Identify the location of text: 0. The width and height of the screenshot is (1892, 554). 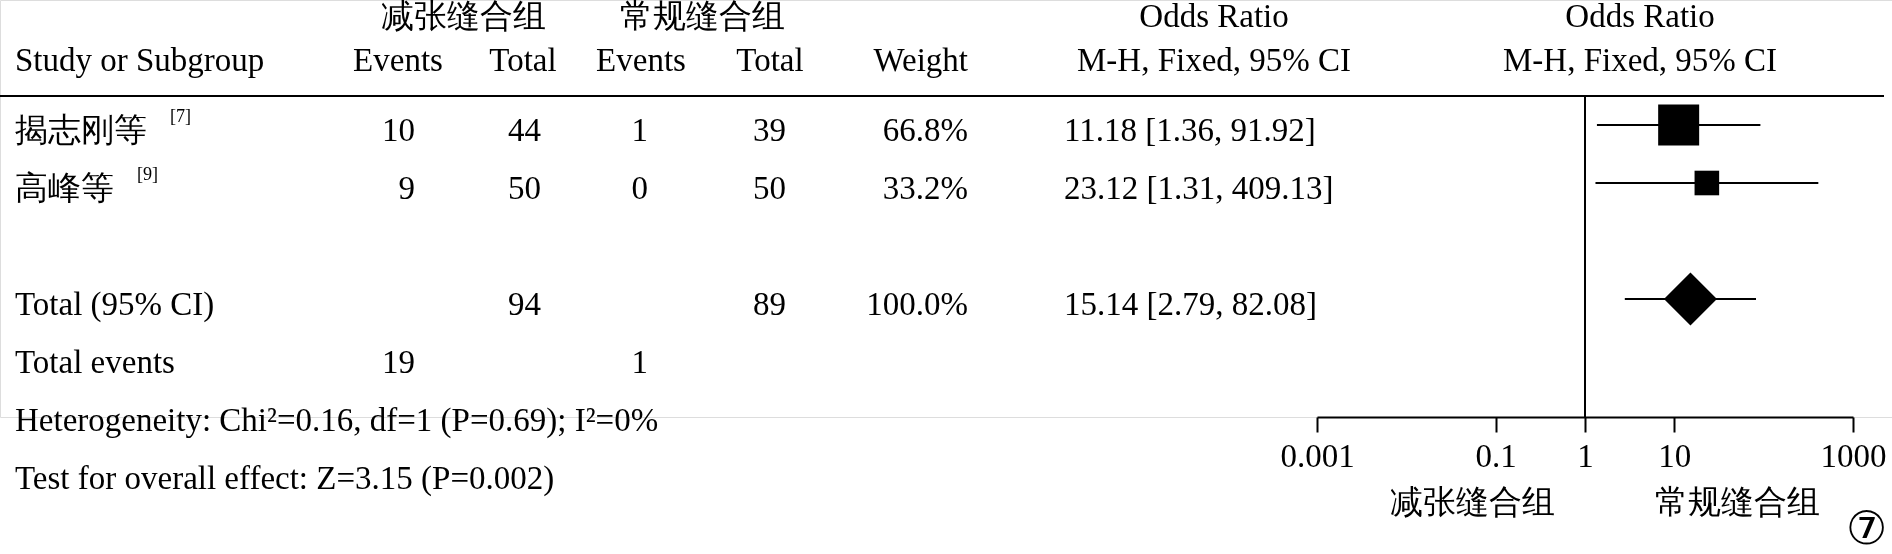
(639, 188).